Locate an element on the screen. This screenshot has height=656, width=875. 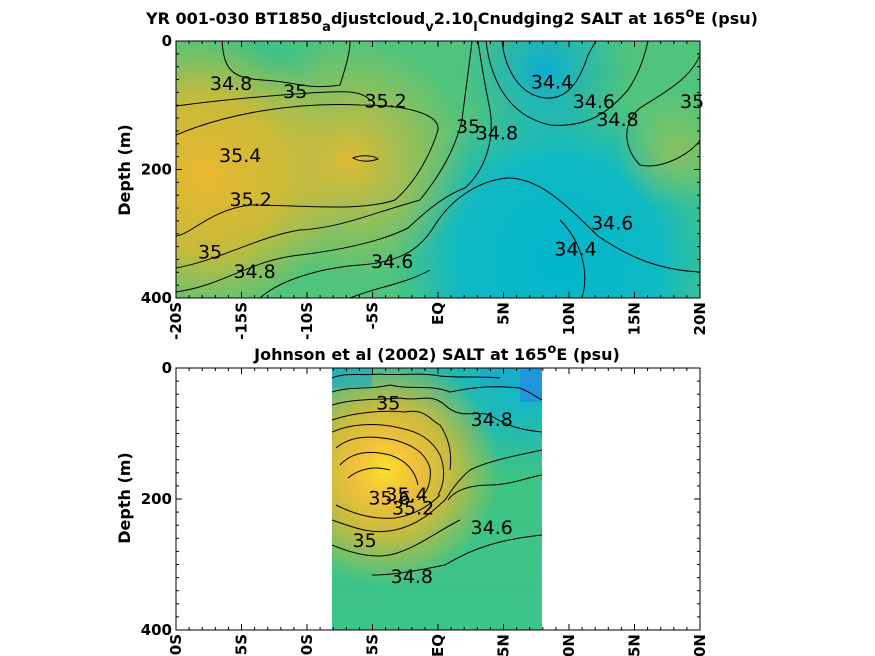
bottom-x-tick-label: 20N is located at coordinates (700, 645).